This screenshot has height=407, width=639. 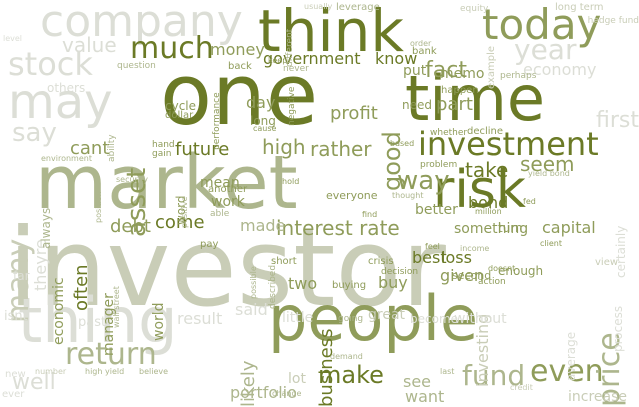 What do you see at coordinates (491, 229) in the screenshot?
I see `cloud-word: something` at bounding box center [491, 229].